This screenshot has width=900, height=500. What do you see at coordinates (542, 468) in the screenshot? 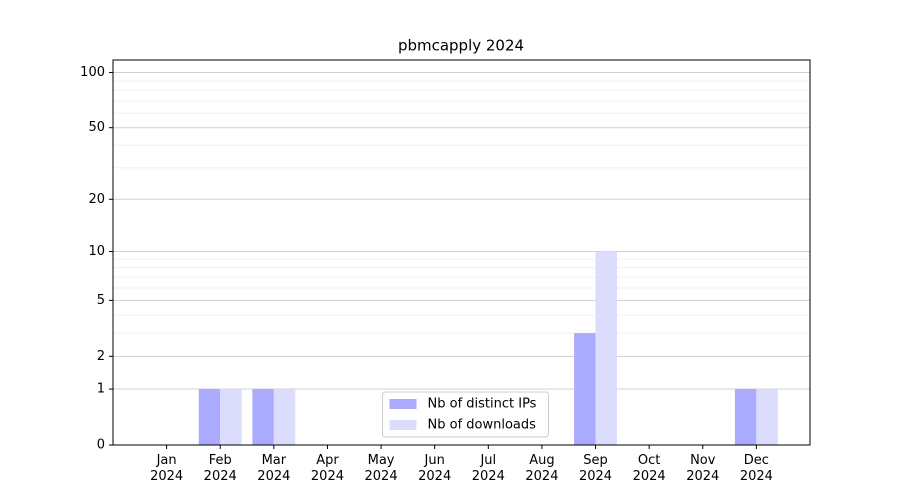
I see `x-tick-label: Aug 2024` at bounding box center [542, 468].